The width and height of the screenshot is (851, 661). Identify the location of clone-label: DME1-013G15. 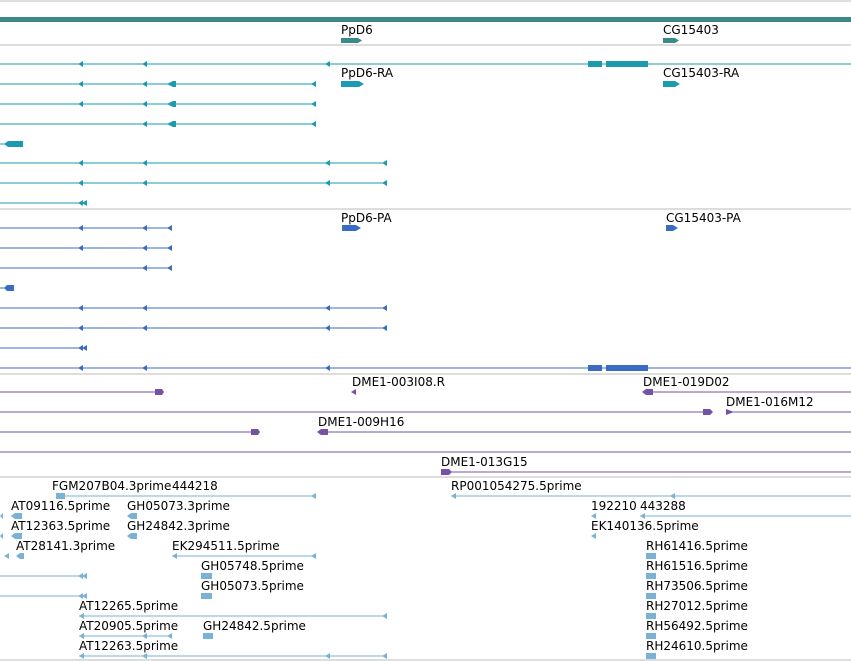
(484, 462).